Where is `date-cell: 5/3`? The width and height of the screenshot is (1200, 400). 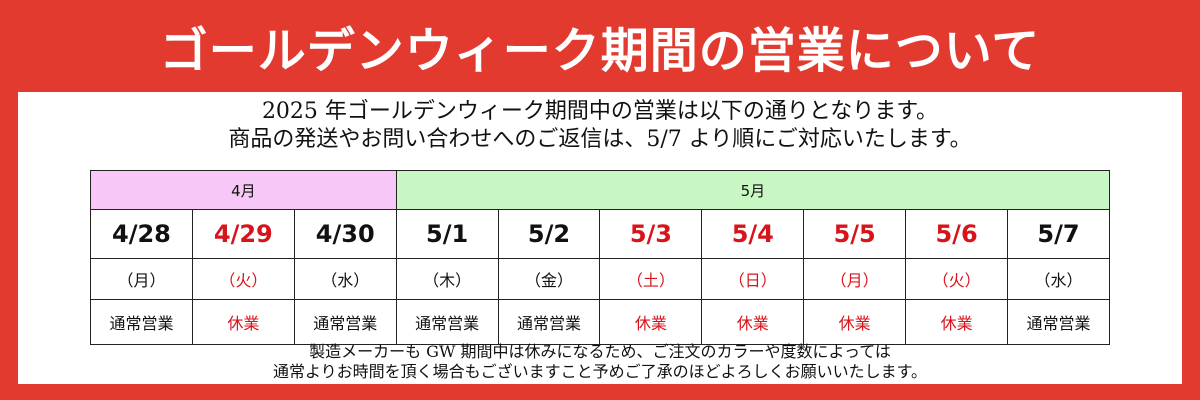 date-cell: 5/3 is located at coordinates (651, 234).